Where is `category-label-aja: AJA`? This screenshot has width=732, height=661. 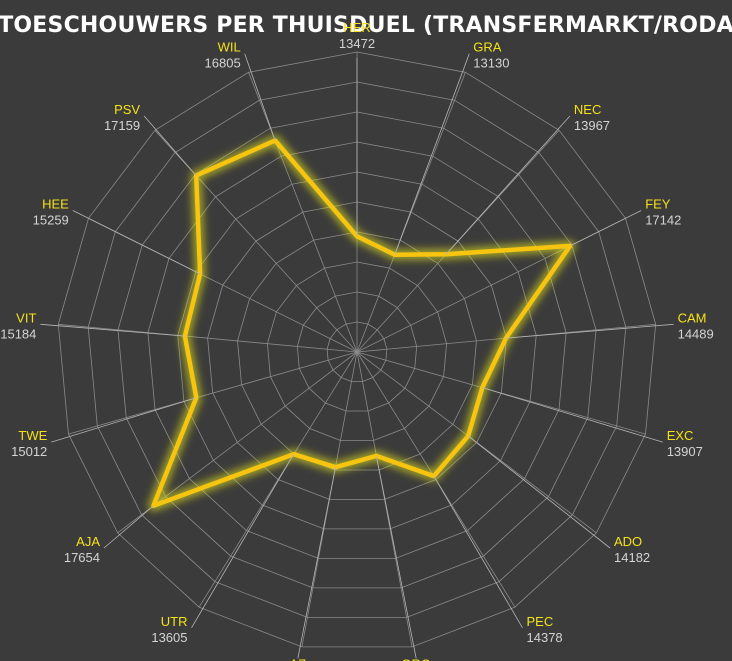
category-label-aja: AJA is located at coordinates (88, 541).